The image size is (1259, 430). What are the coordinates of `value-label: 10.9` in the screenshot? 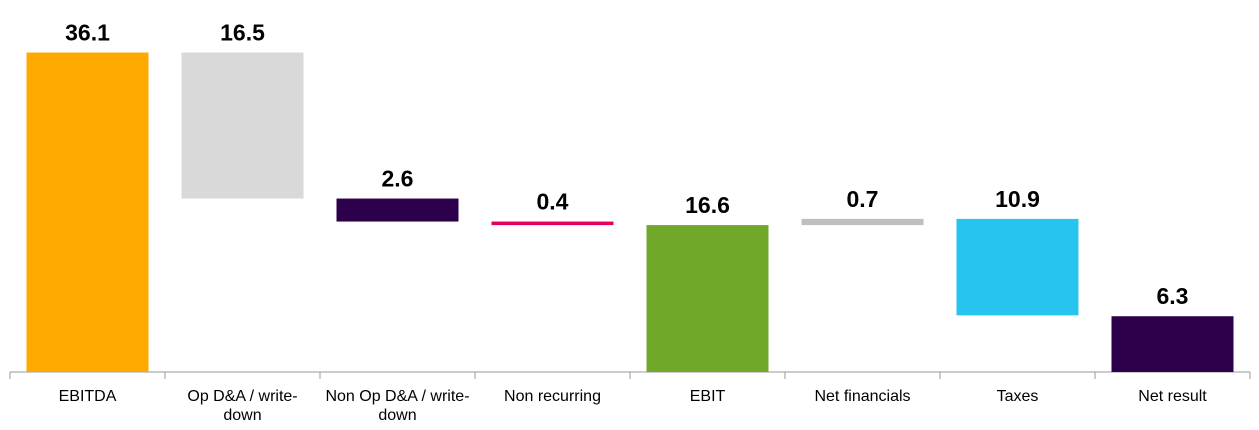 It's located at (1017, 199).